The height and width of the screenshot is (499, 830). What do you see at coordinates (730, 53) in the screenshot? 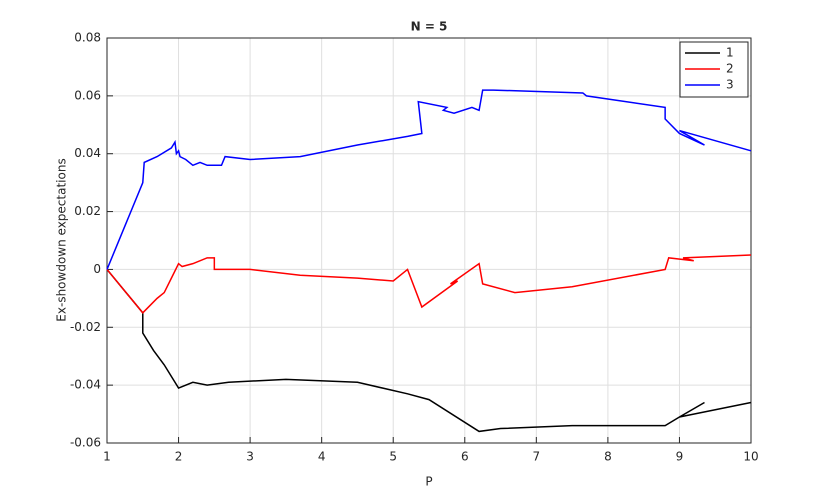
I see `legend-label: 1` at bounding box center [730, 53].